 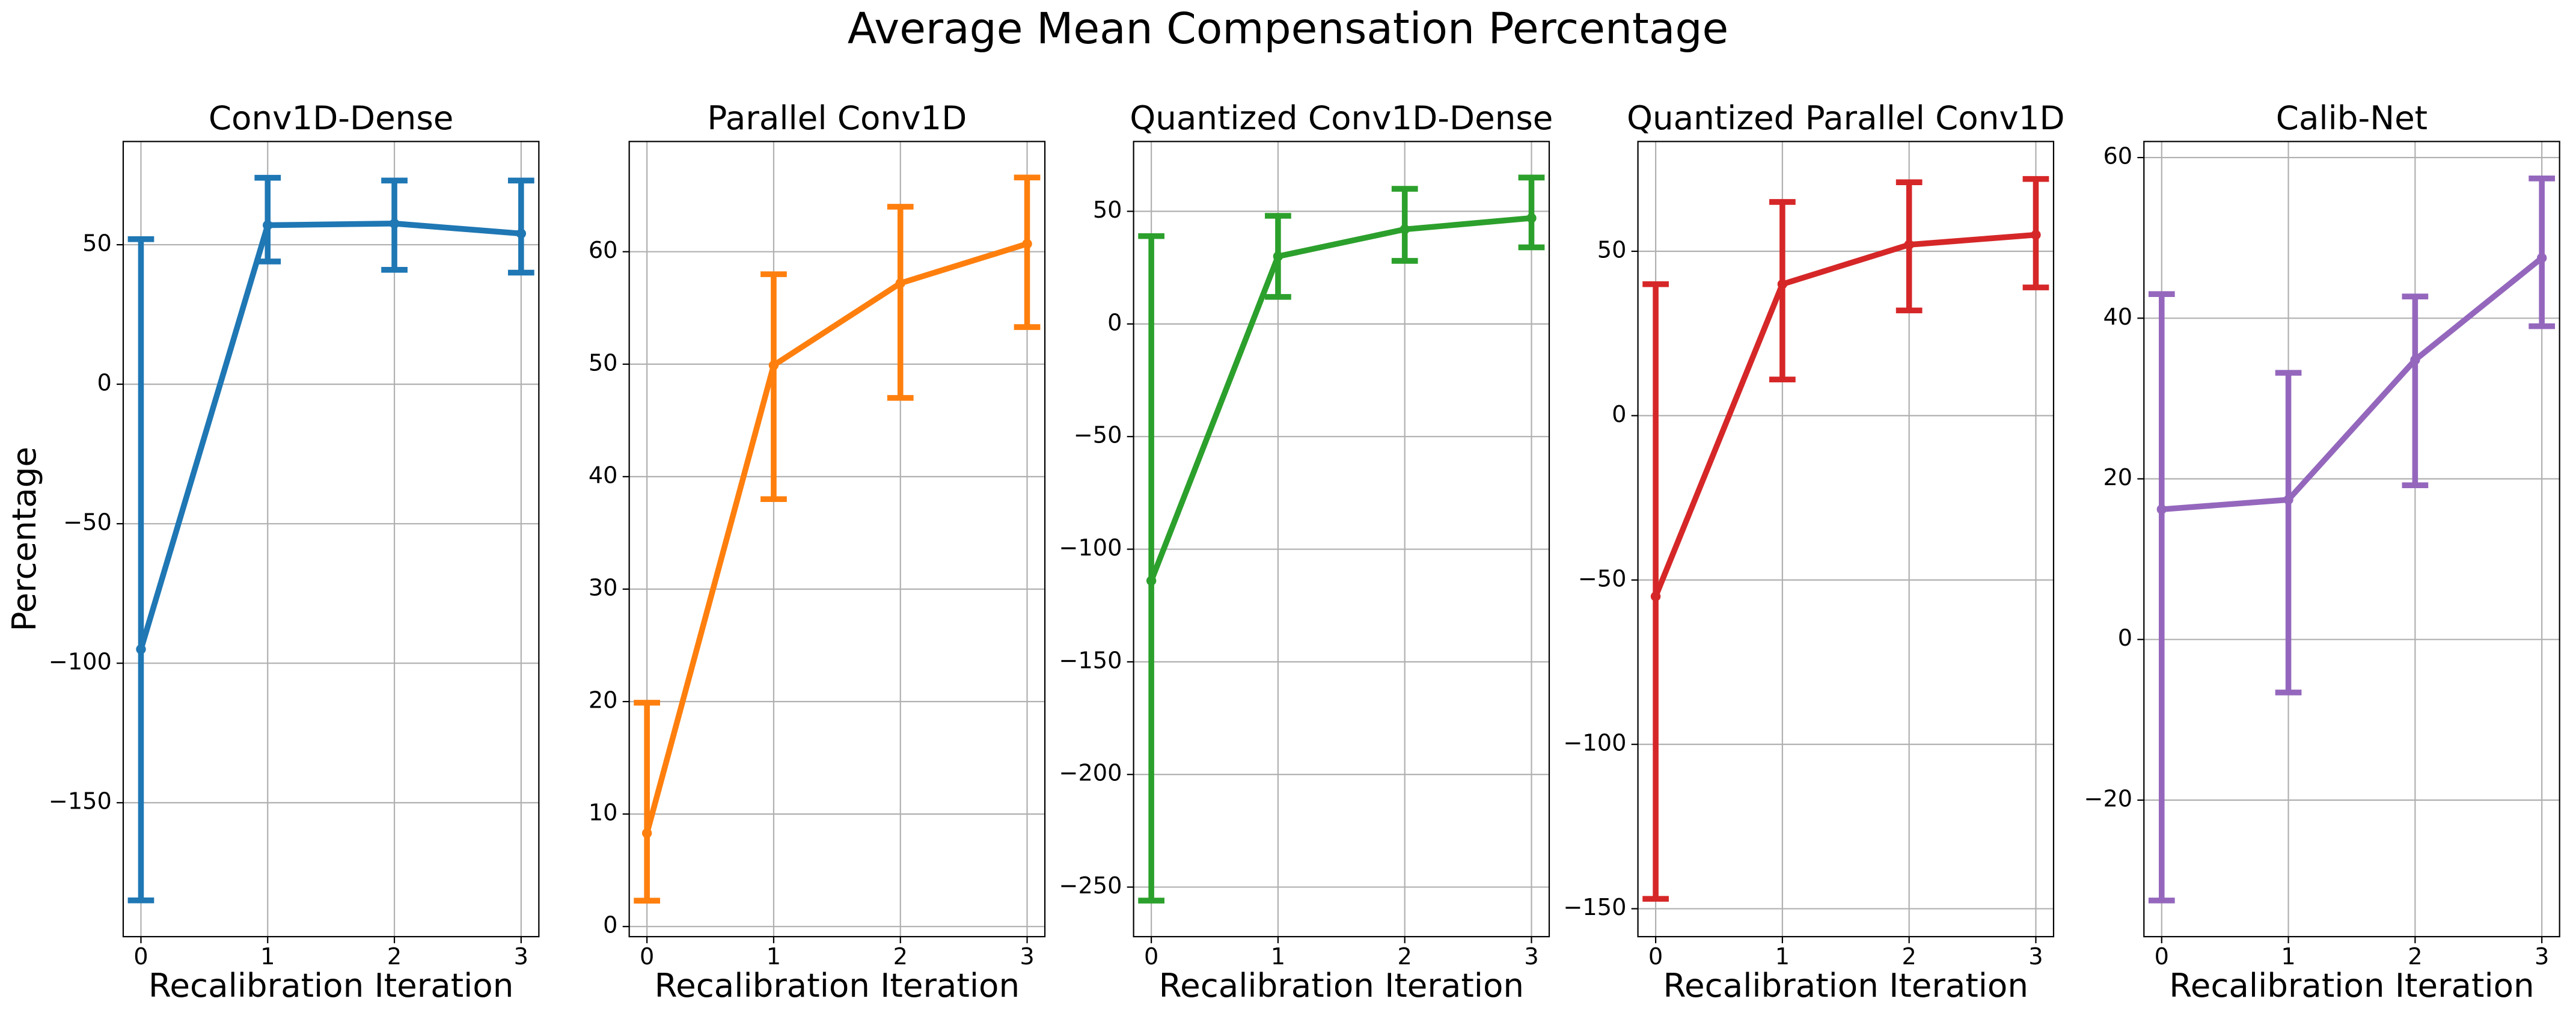 What do you see at coordinates (1090, 773) in the screenshot?
I see `y-tick-label: −200` at bounding box center [1090, 773].